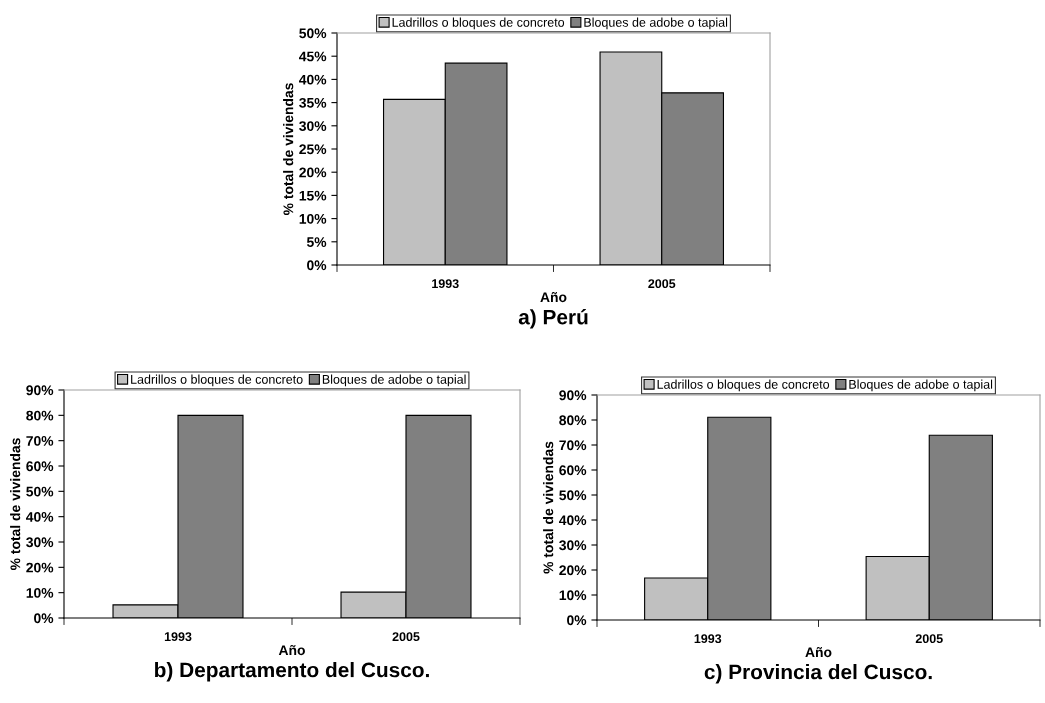 Image resolution: width=1045 pixels, height=703 pixels. I want to click on text: b) Departamento del Cusco., so click(292, 672).